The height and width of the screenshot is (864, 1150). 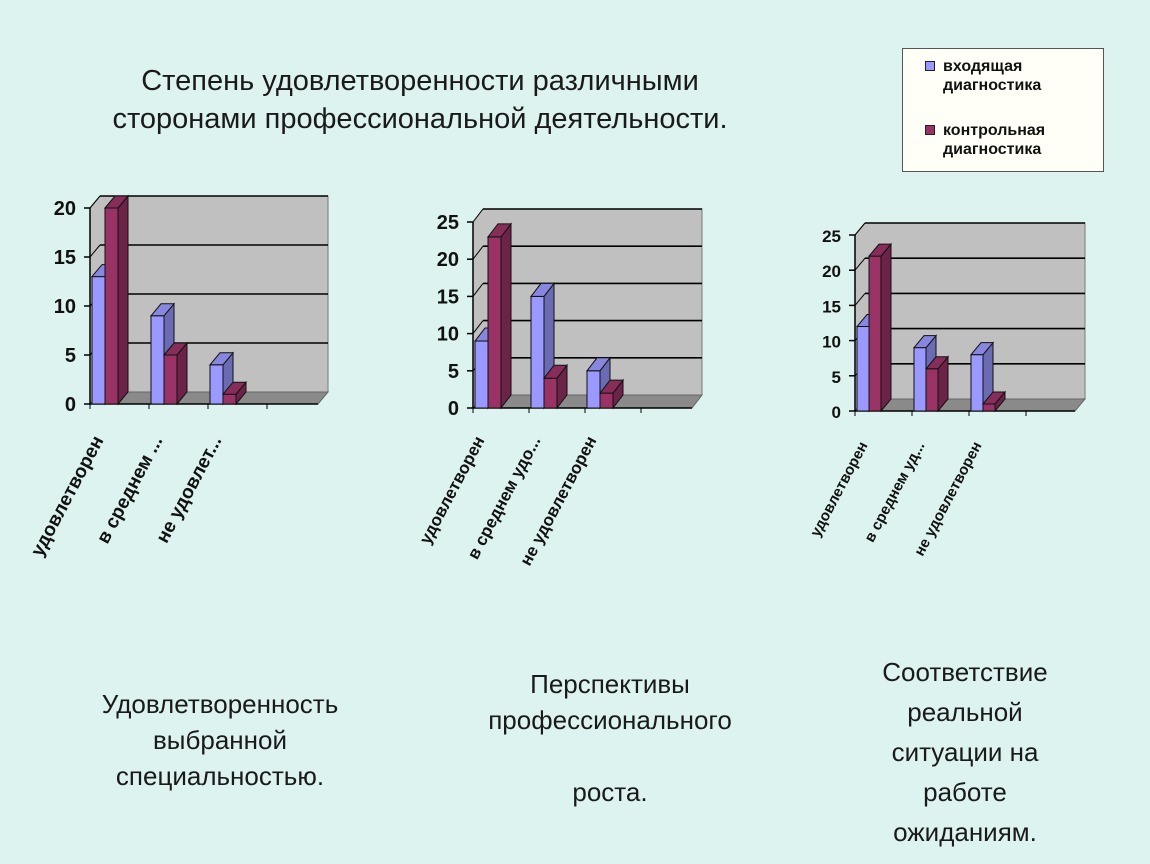 What do you see at coordinates (420, 119) in the screenshot?
I see `title-line-2: сторонами профессиональной деятельности.` at bounding box center [420, 119].